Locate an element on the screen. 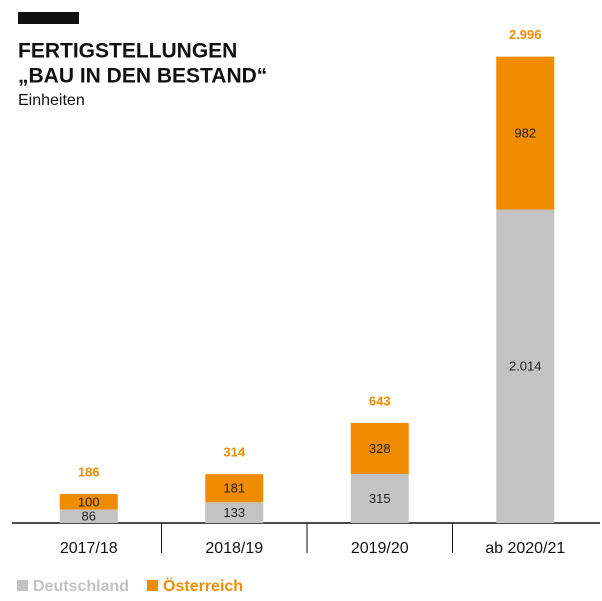 This screenshot has height=601, width=602. x-tick-label: 2018/19 is located at coordinates (234, 548).